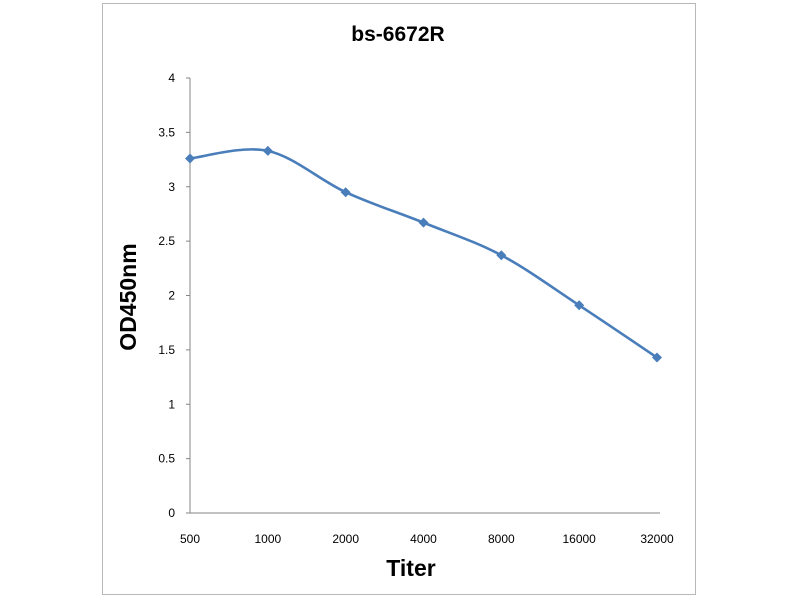  I want to click on x-axis-ticks: 500 1000 2000 4000 8000 16000 32000, so click(427, 539).